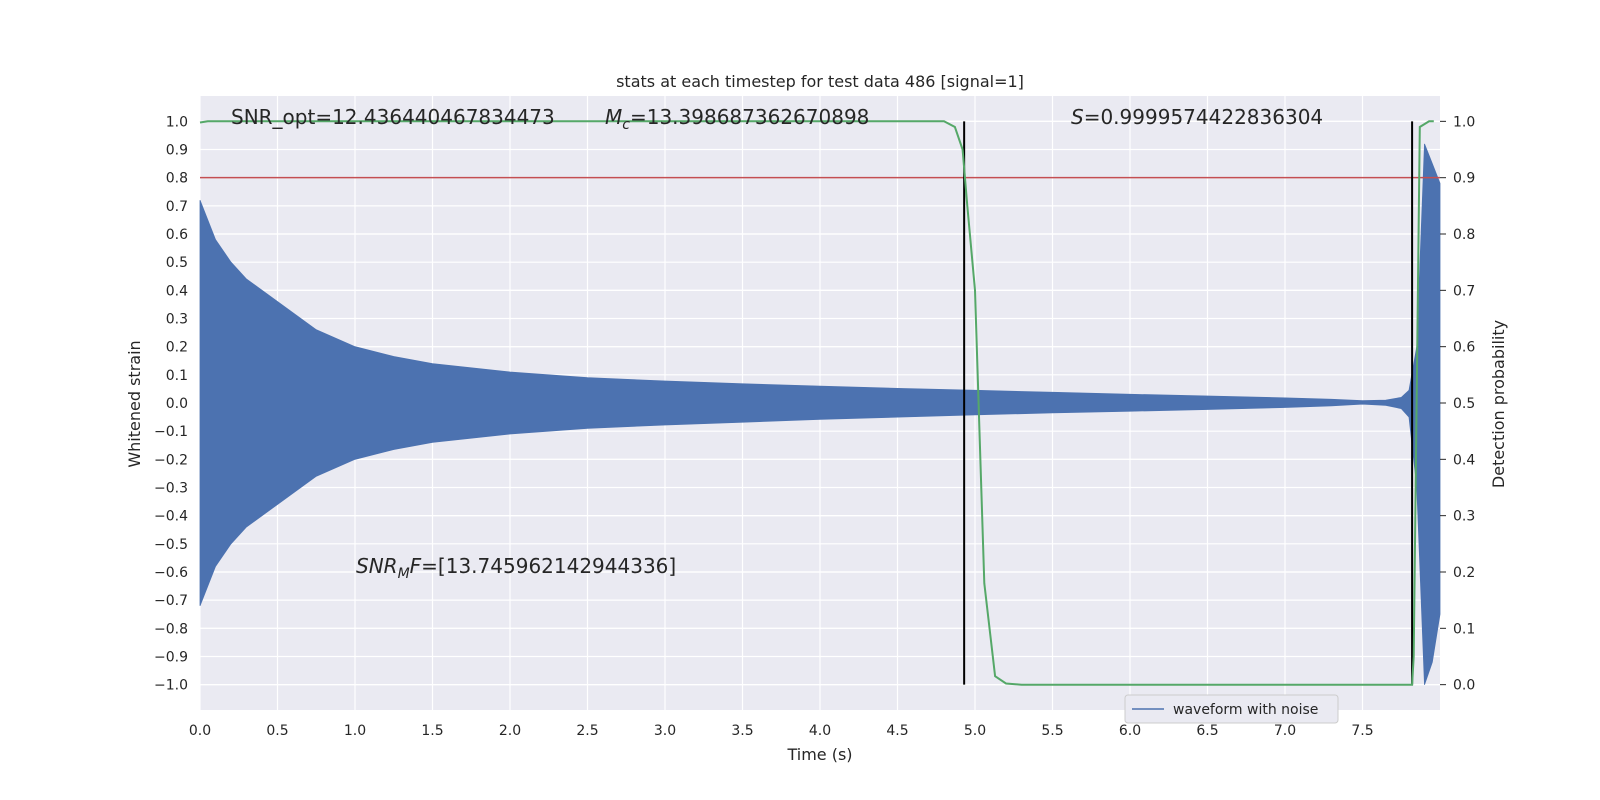  Describe the element at coordinates (177, 207) in the screenshot. I see `y-left-tick-label: 0.7` at that location.